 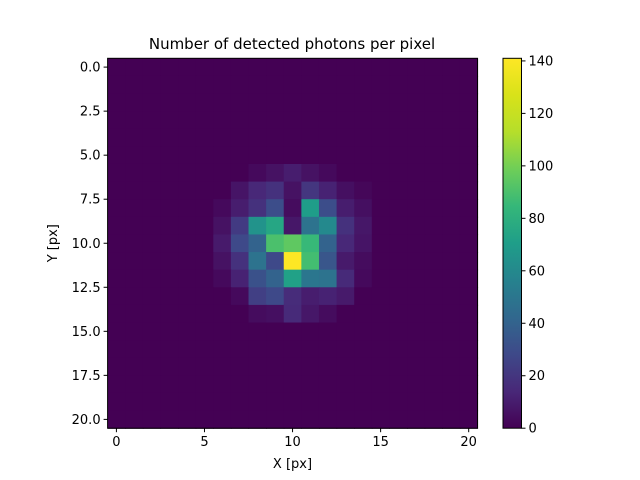 I want to click on y-tick-label: 5.0, so click(x=90, y=156).